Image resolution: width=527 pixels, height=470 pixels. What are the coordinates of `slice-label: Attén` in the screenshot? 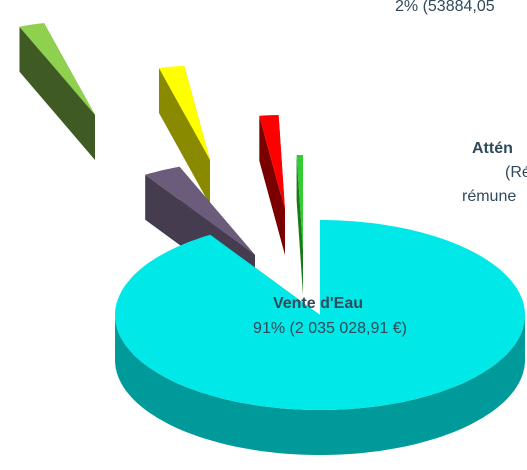 It's located at (492, 148).